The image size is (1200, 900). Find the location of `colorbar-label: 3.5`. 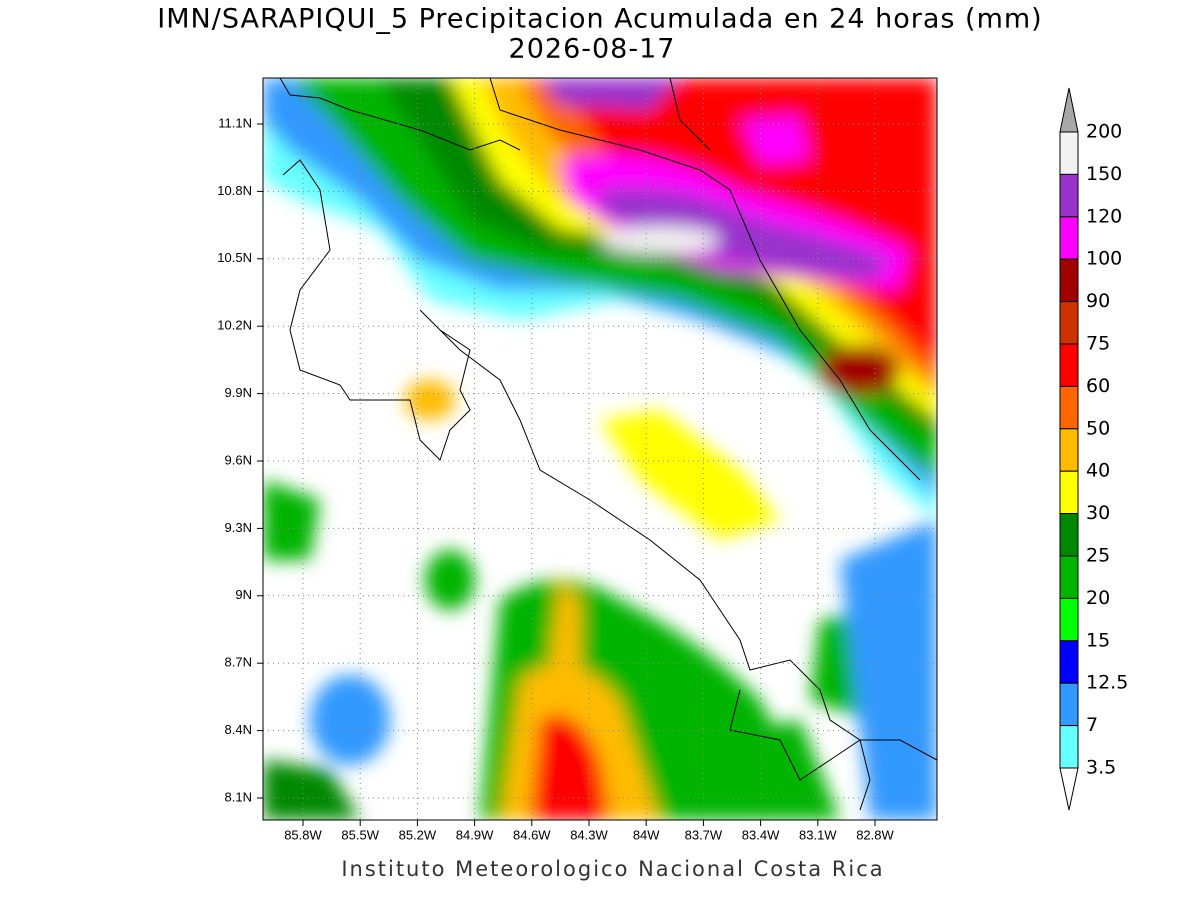

colorbar-label: 3.5 is located at coordinates (1101, 768).